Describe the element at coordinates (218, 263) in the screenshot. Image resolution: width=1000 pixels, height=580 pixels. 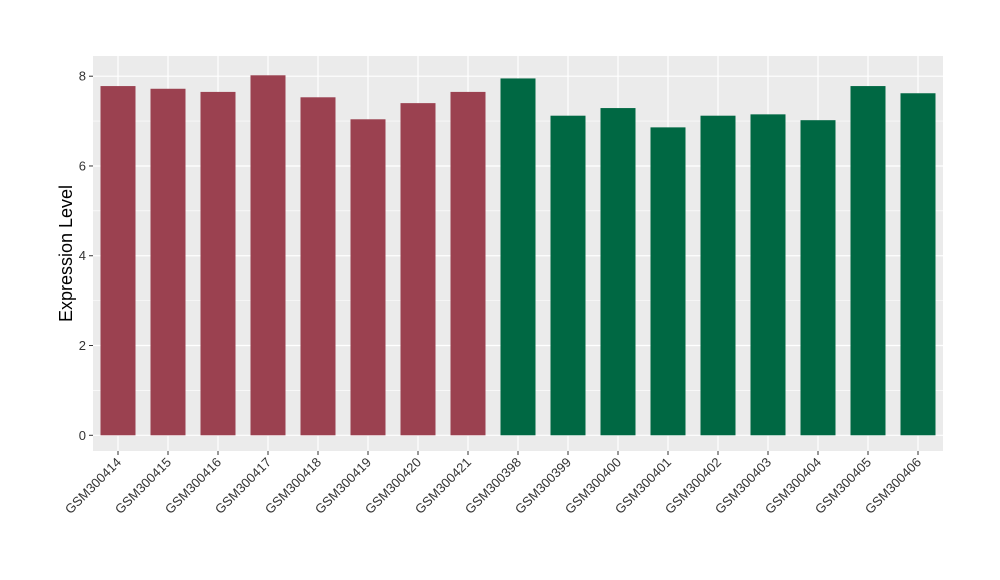
I see `bar-GSM300416` at that location.